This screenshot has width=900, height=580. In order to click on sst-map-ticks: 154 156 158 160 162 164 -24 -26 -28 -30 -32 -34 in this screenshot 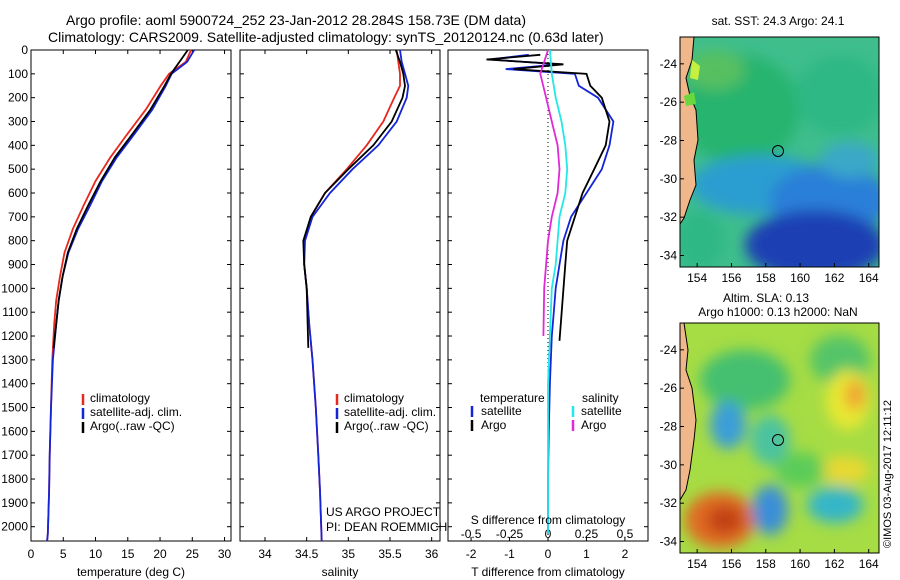, I will do `click(769, 171)`.